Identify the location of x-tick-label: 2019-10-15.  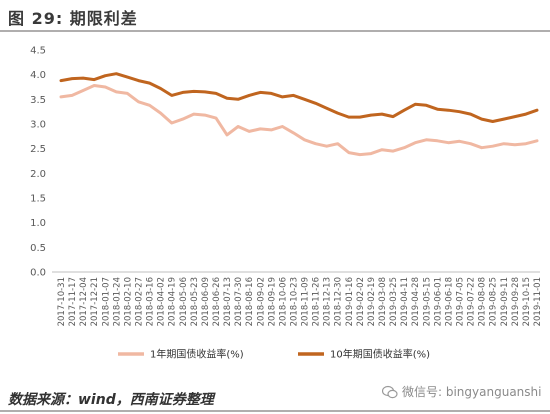
(527, 301).